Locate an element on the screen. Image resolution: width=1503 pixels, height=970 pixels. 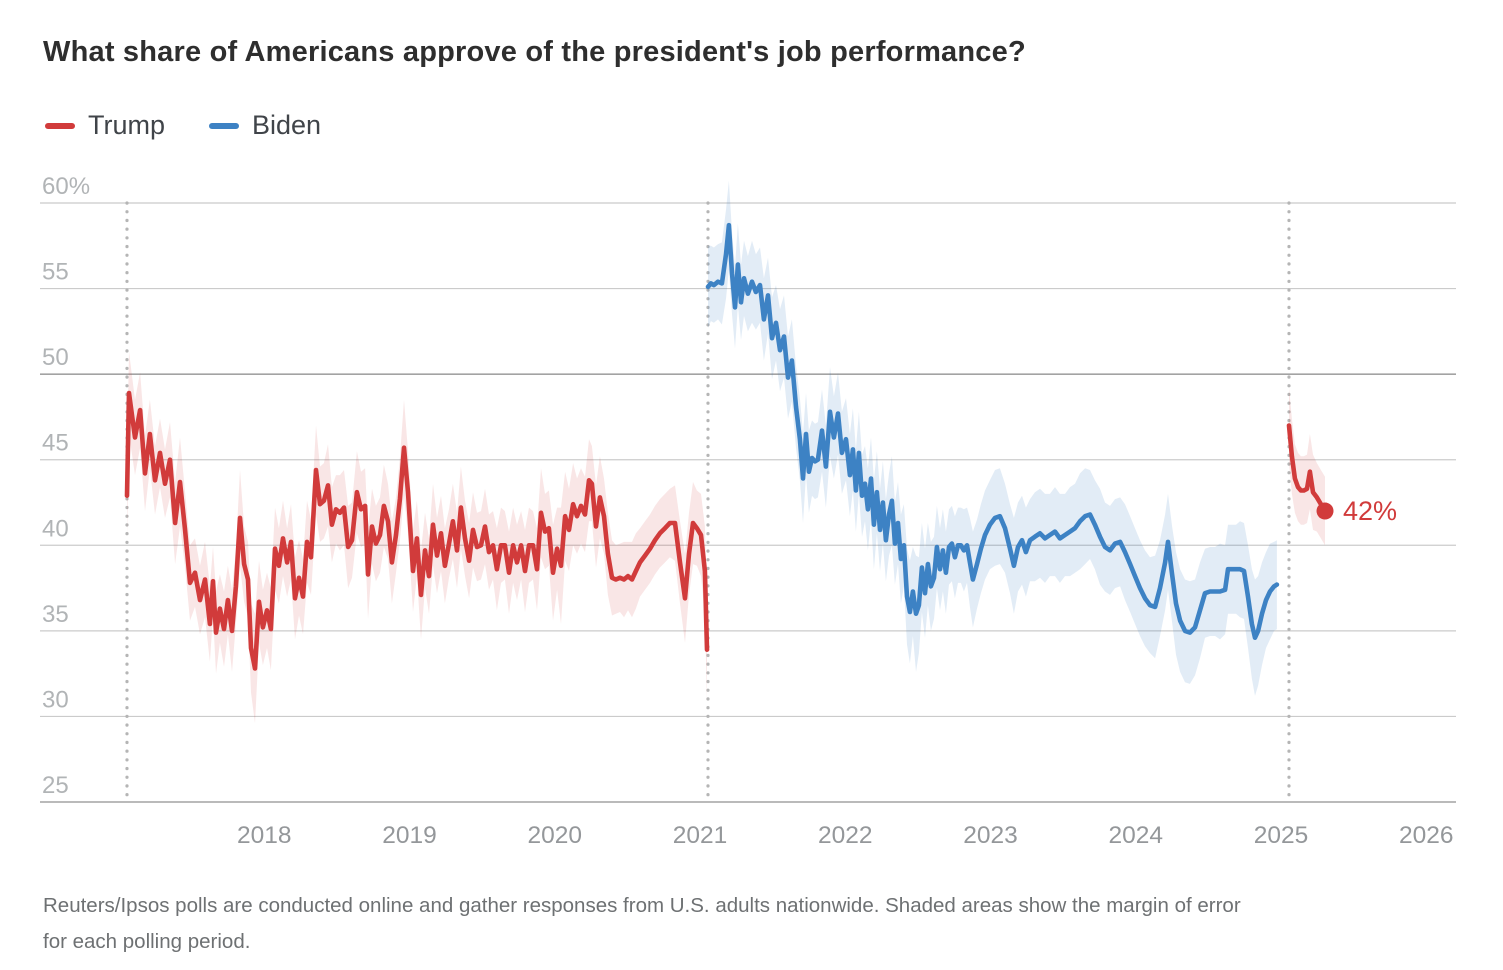
x-tick-label-2026: 2026 is located at coordinates (1426, 835).